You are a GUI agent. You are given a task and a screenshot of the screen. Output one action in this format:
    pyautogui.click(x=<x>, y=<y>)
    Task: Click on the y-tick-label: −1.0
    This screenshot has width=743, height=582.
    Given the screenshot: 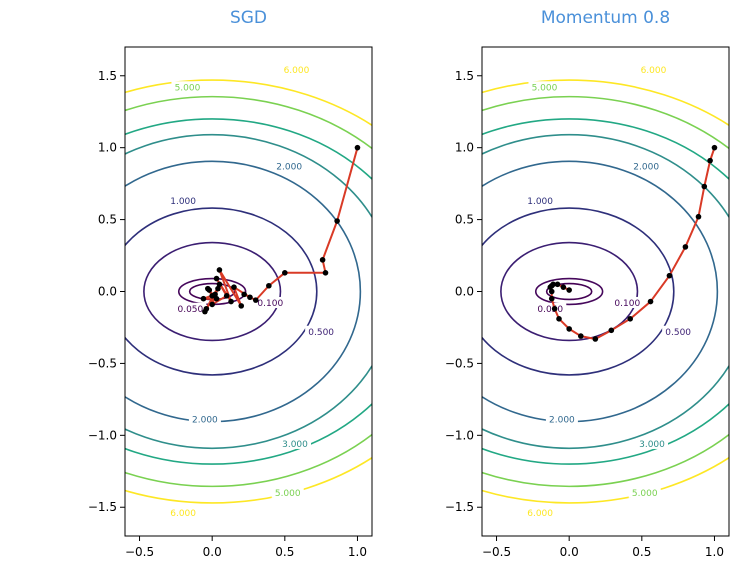 What is the action you would take?
    pyautogui.click(x=459, y=435)
    